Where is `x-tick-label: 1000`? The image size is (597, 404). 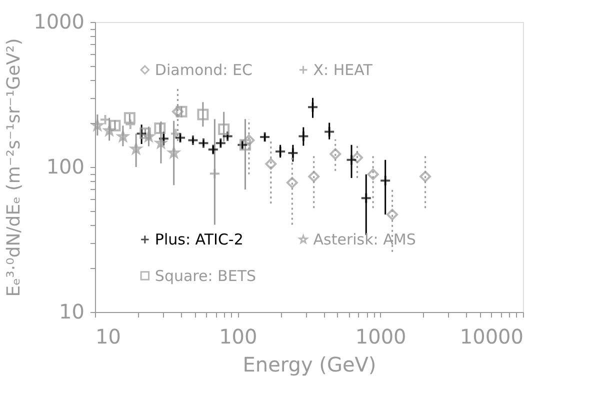
x-tick-label: 1000 is located at coordinates (380, 336).